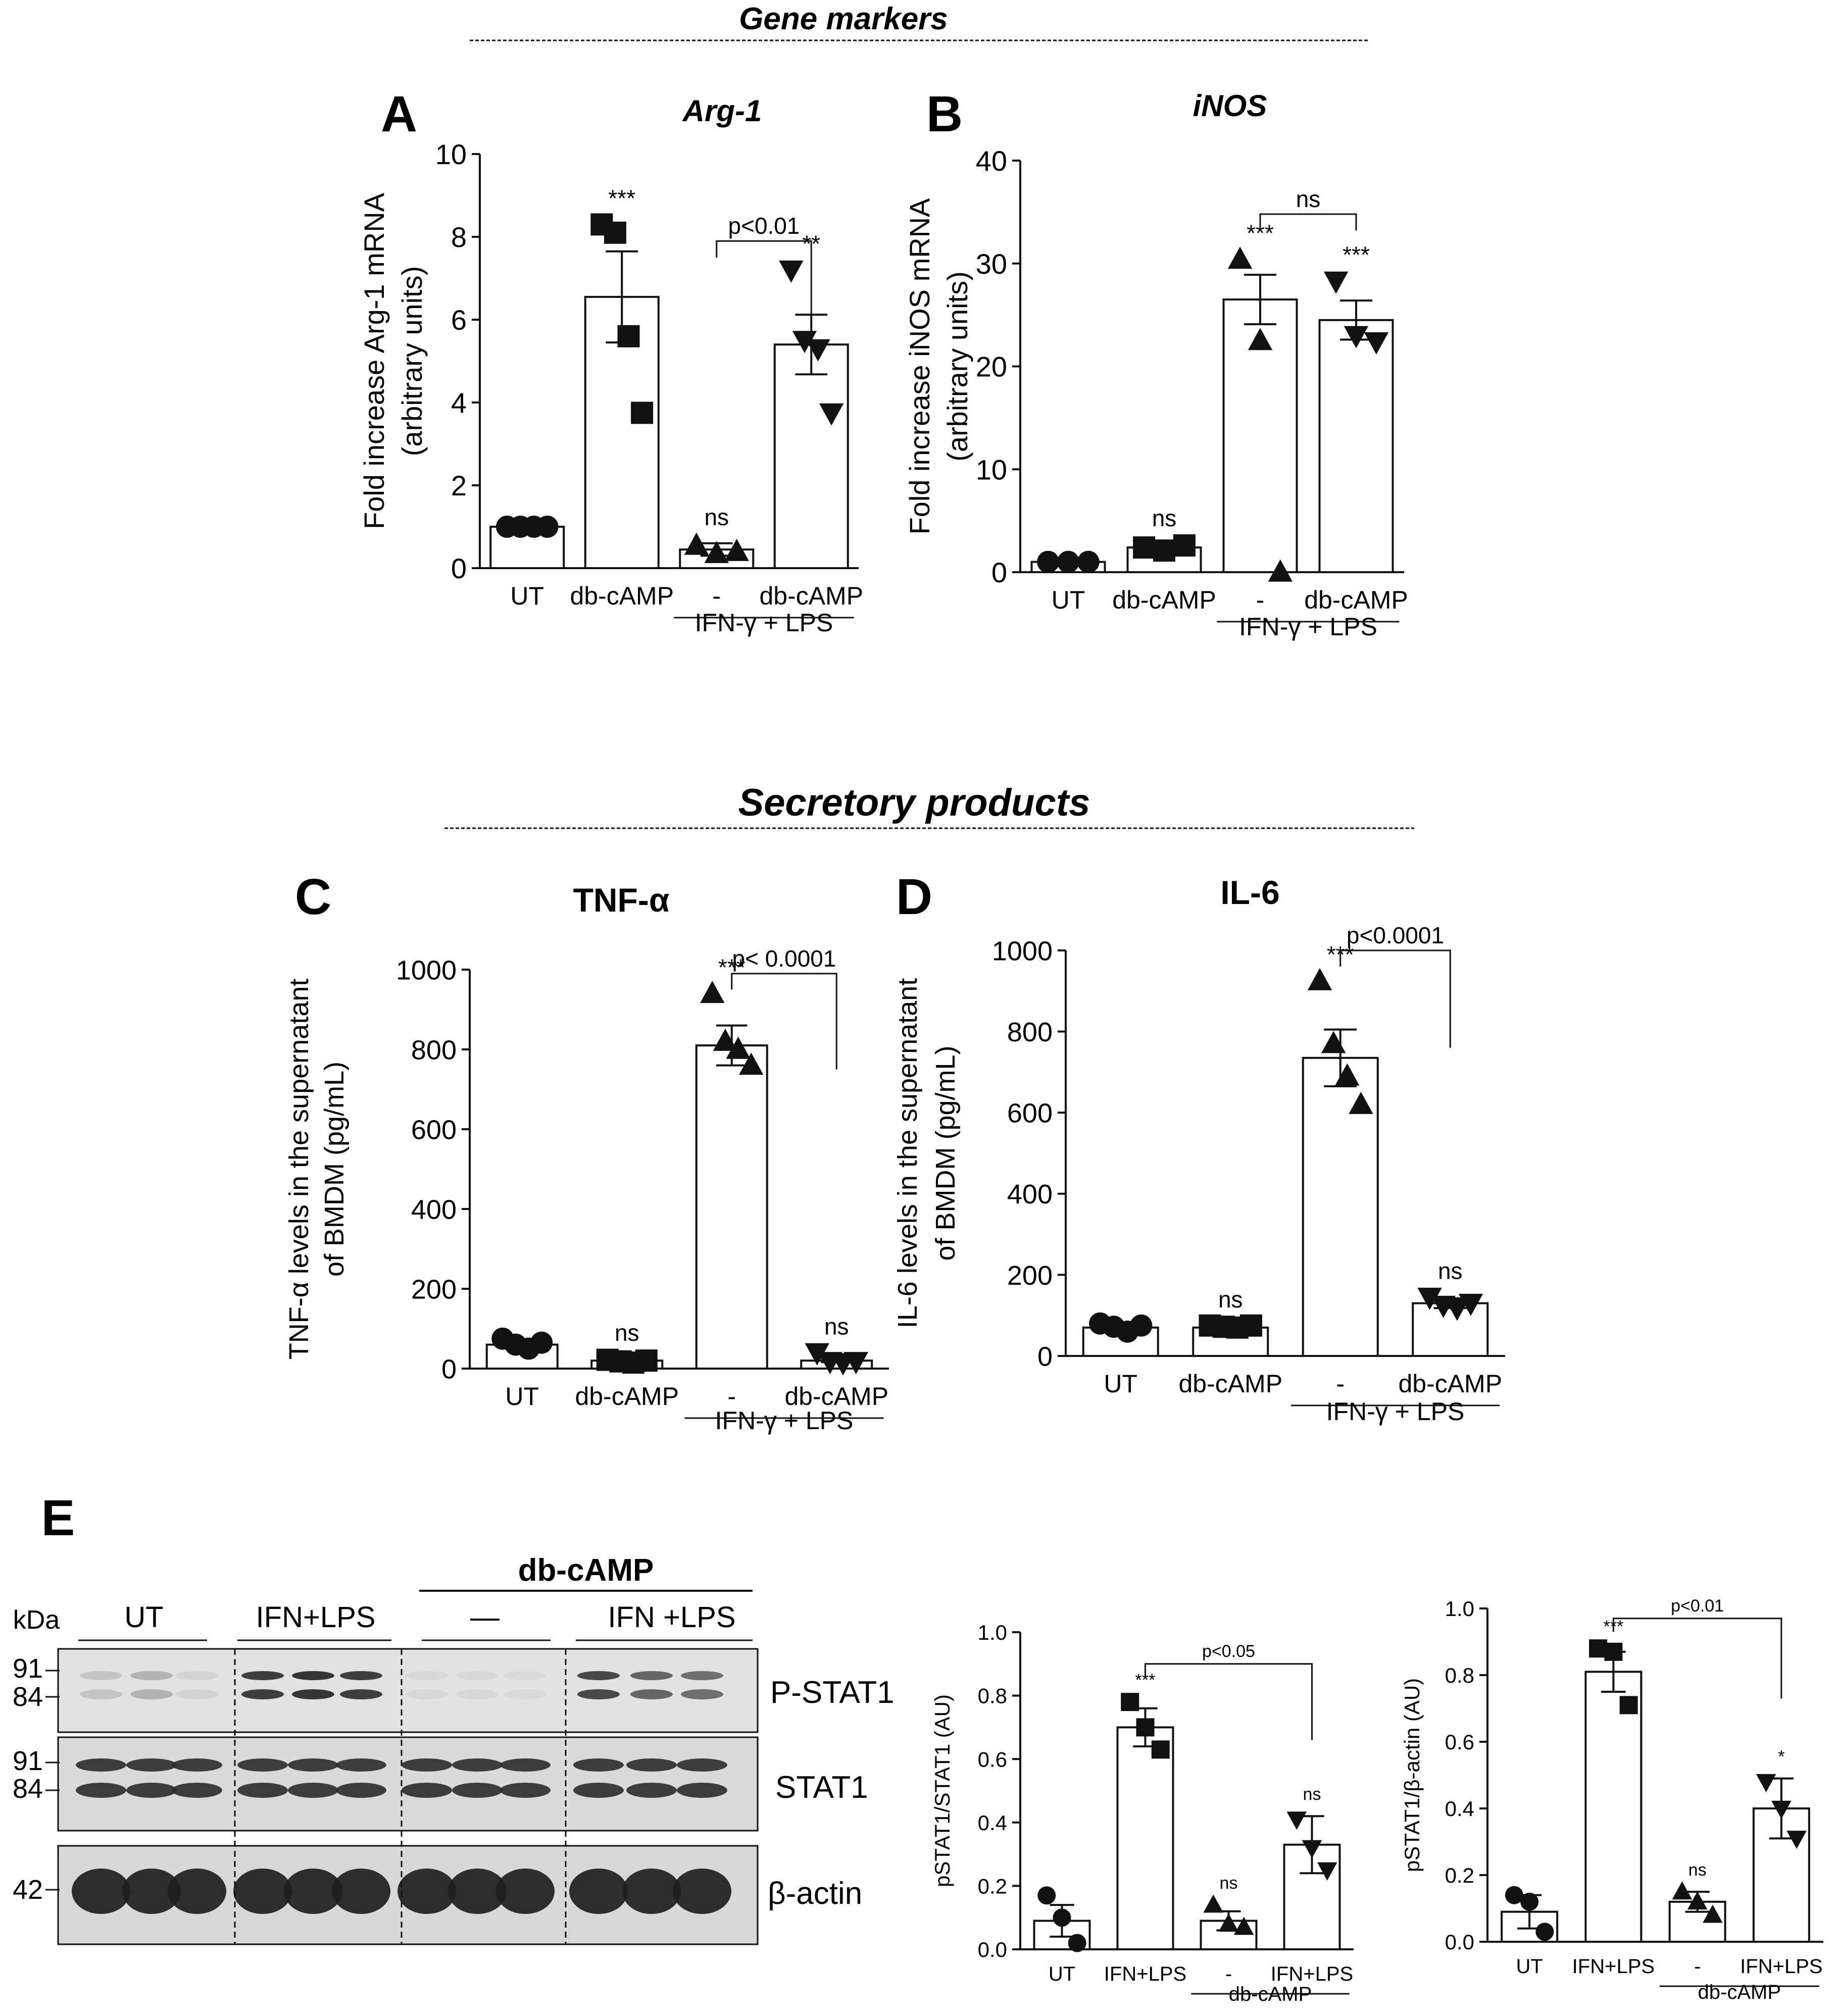  What do you see at coordinates (1023, 951) in the screenshot?
I see `y-tick-label: 1000` at bounding box center [1023, 951].